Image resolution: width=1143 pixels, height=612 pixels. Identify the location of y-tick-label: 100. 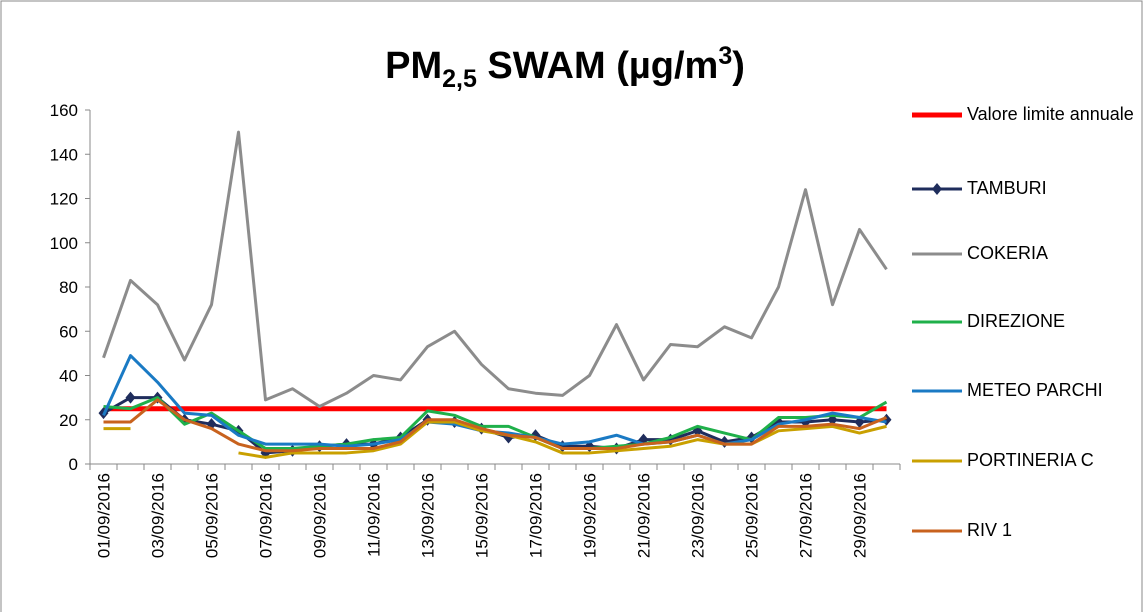
(64, 243).